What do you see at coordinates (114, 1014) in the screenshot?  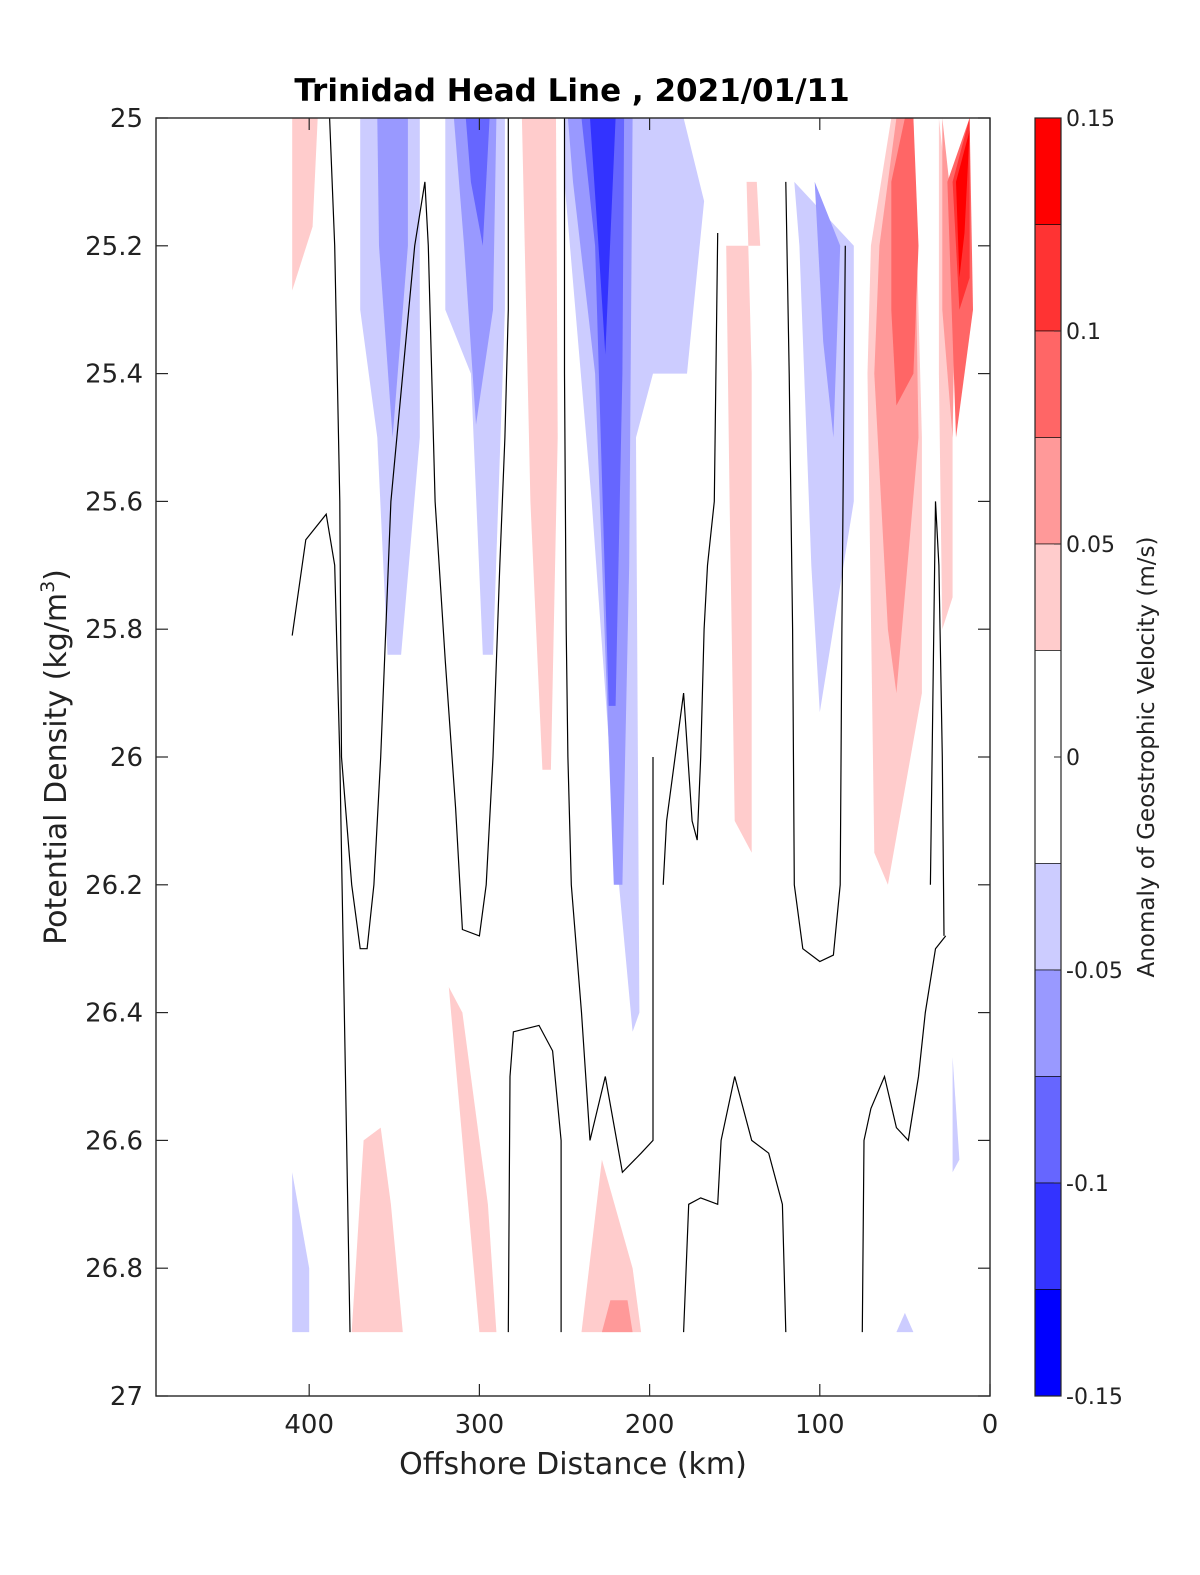 I see `y-tick-label-7: 26.4` at bounding box center [114, 1014].